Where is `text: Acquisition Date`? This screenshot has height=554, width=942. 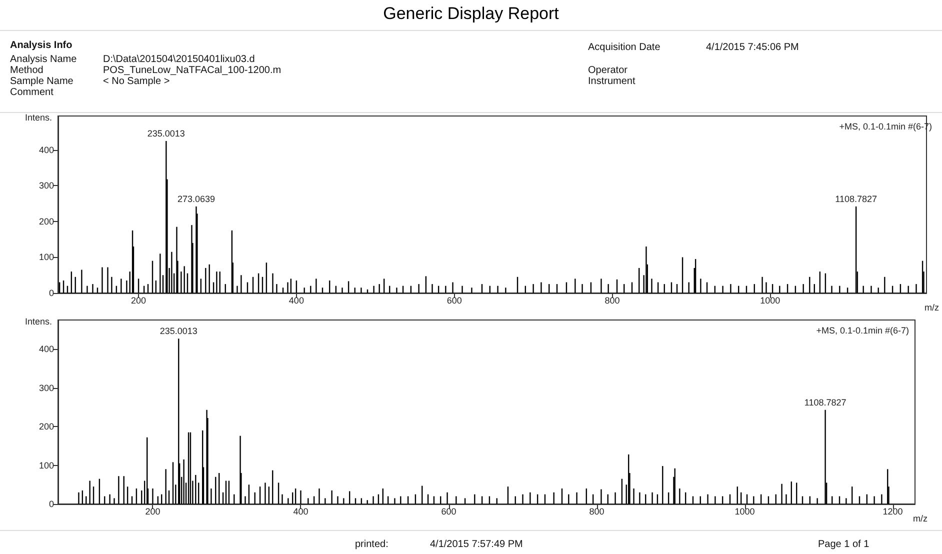
text: Acquisition Date is located at coordinates (624, 47).